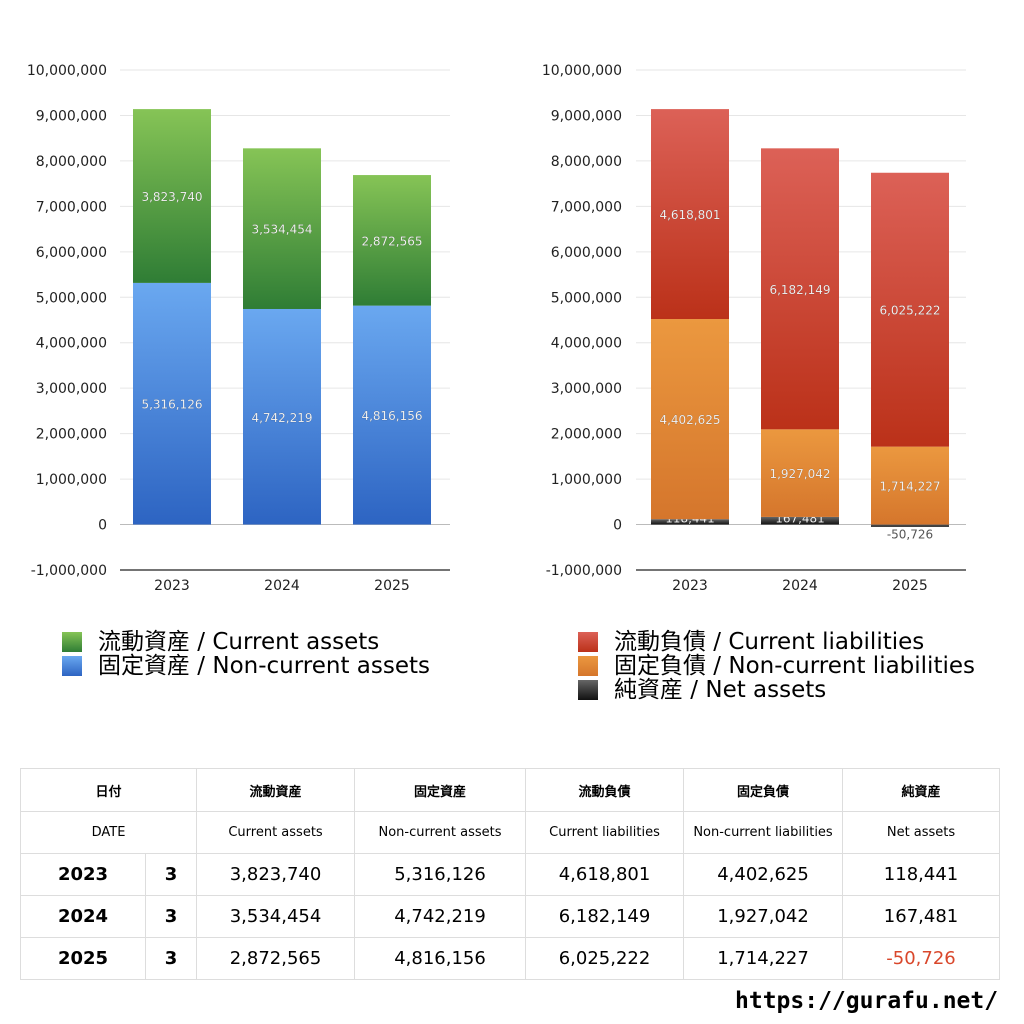  Describe the element at coordinates (769, 642) in the screenshot. I see `legend-label-current-liabilities: 流動負債 / Current liabilities` at that location.